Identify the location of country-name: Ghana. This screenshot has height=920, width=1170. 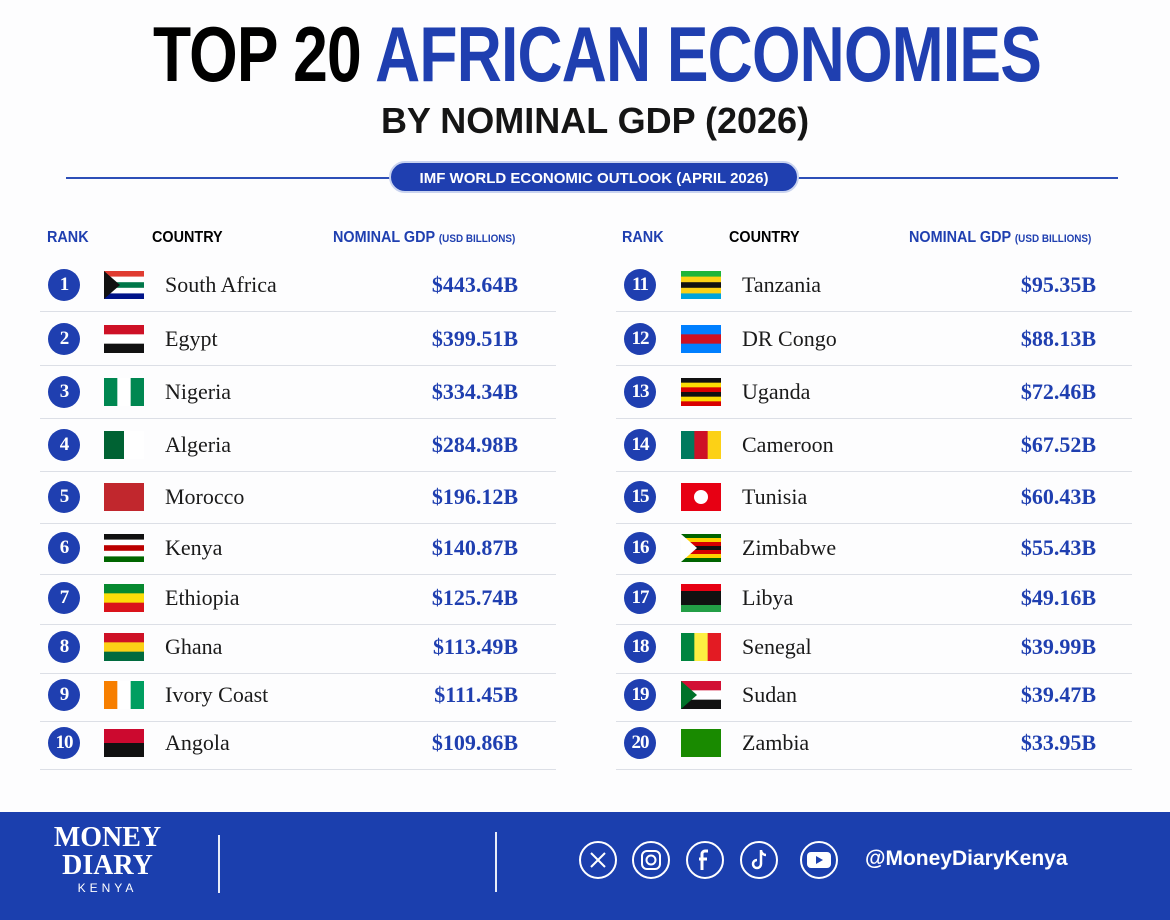
(194, 646).